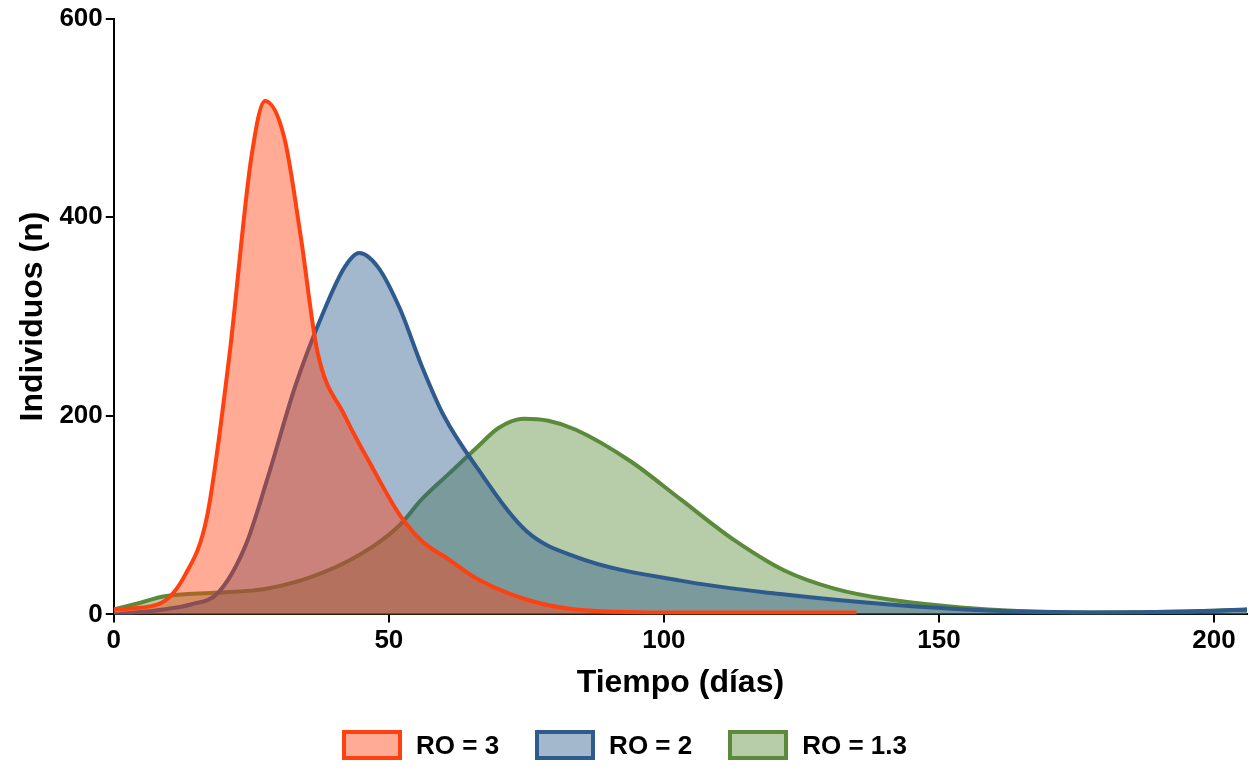 The width and height of the screenshot is (1249, 780). I want to click on legend-label: RO = 1.3, so click(854, 745).